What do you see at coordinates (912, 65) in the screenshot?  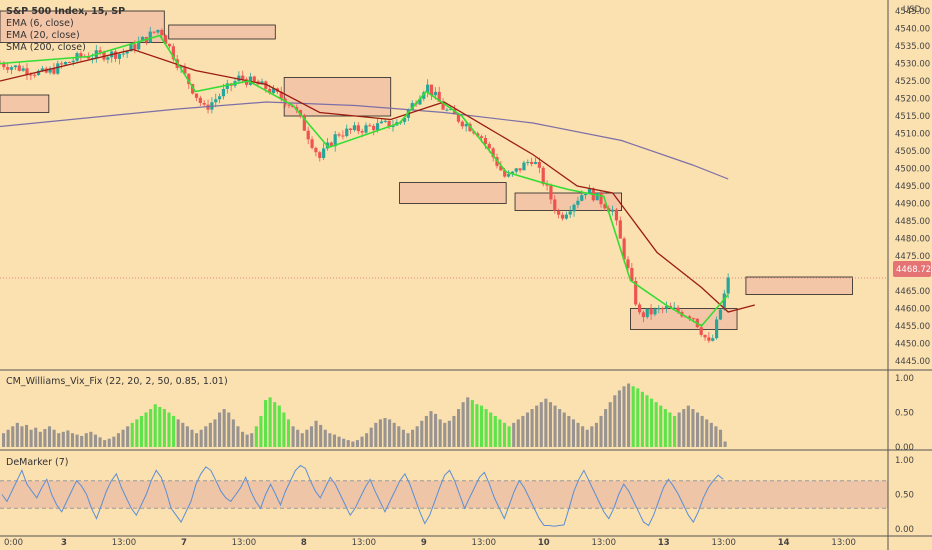 I see `price-y-tick: 4530.00` at bounding box center [912, 65].